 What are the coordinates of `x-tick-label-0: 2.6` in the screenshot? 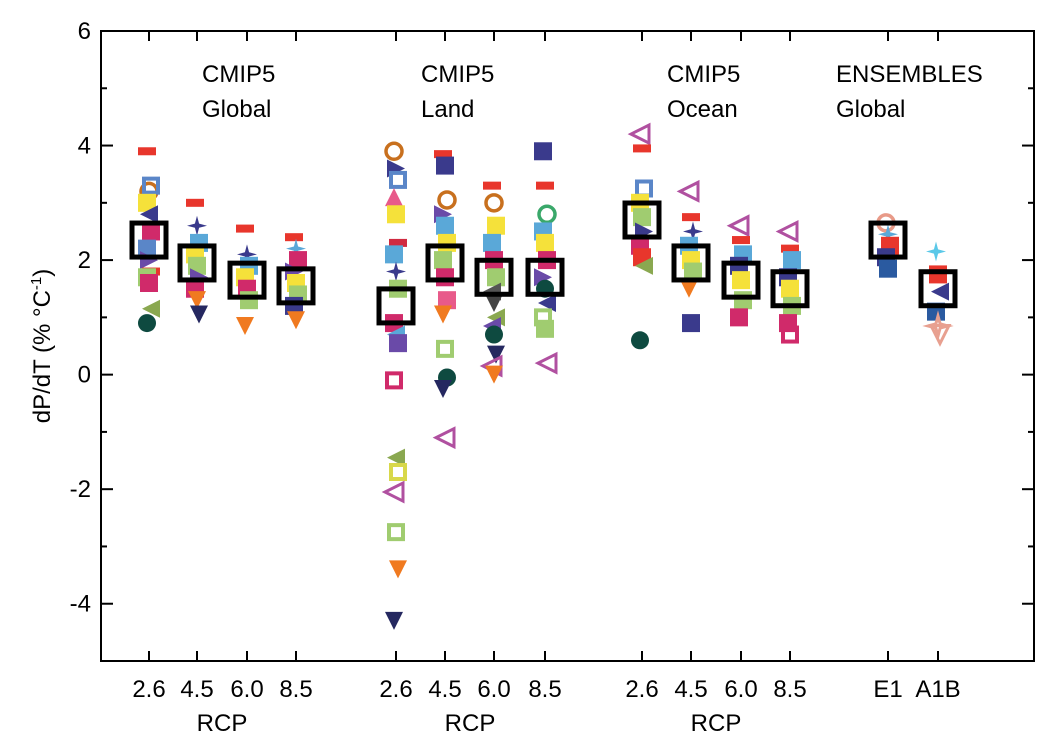 It's located at (148, 689).